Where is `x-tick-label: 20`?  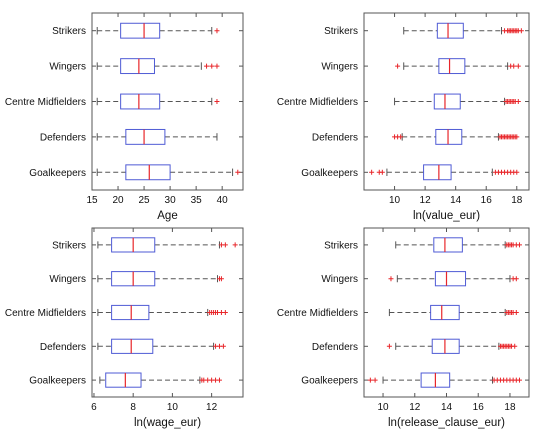 x-tick-label: 20 is located at coordinates (118, 200).